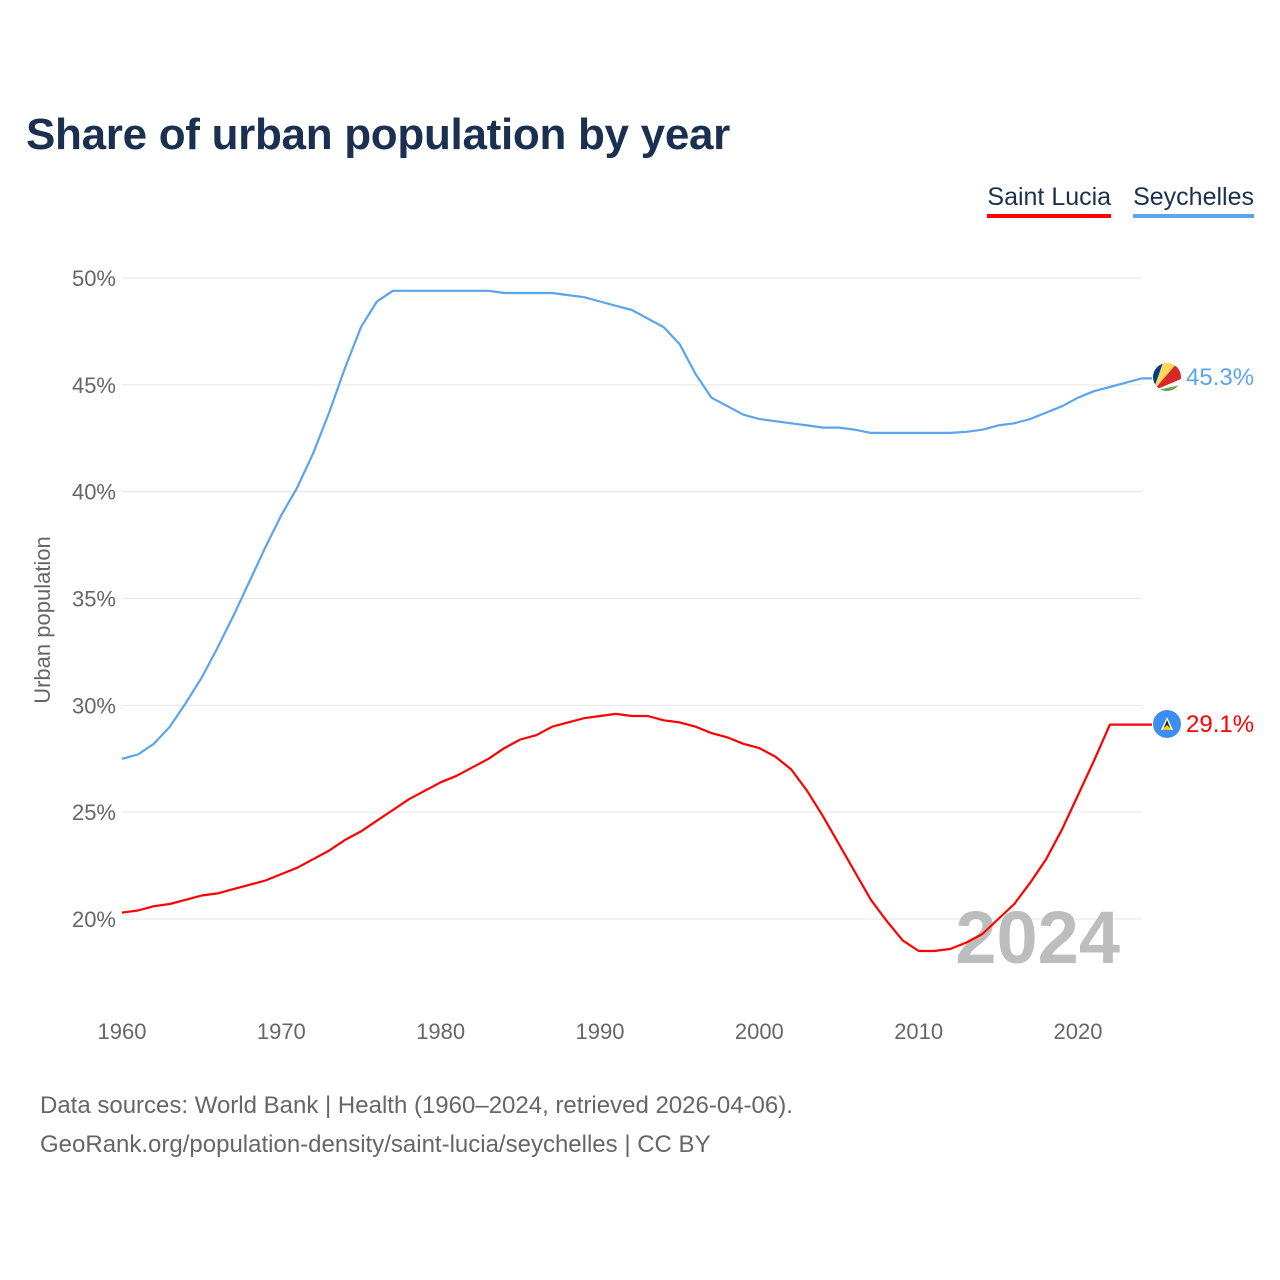  I want to click on x-tick-label: 1970, so click(281, 1031).